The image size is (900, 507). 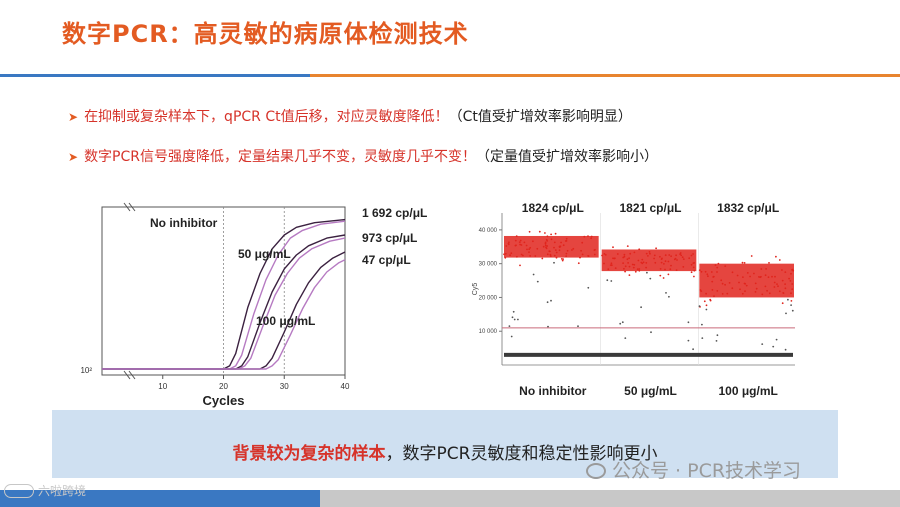 I want to click on concentration-label: 1821 cp/μL, so click(x=650, y=208).